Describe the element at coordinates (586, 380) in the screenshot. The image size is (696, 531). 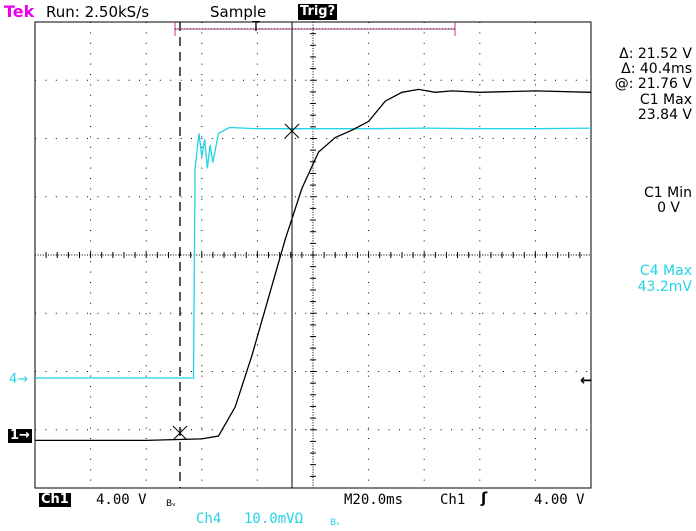
I see `trigger-level-arrow: ←` at that location.